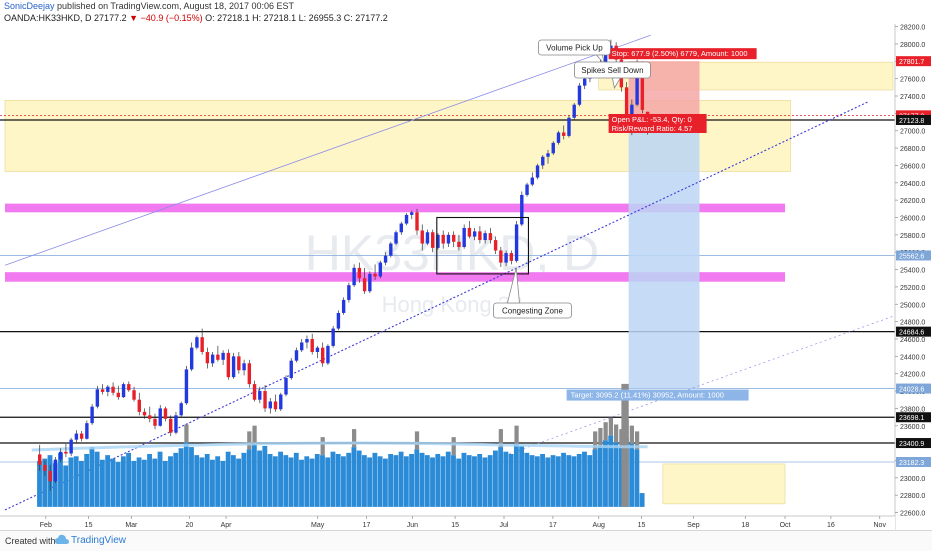 This screenshot has width=932, height=551. What do you see at coordinates (99, 540) in the screenshot?
I see `tradingview-brand: TradingView` at bounding box center [99, 540].